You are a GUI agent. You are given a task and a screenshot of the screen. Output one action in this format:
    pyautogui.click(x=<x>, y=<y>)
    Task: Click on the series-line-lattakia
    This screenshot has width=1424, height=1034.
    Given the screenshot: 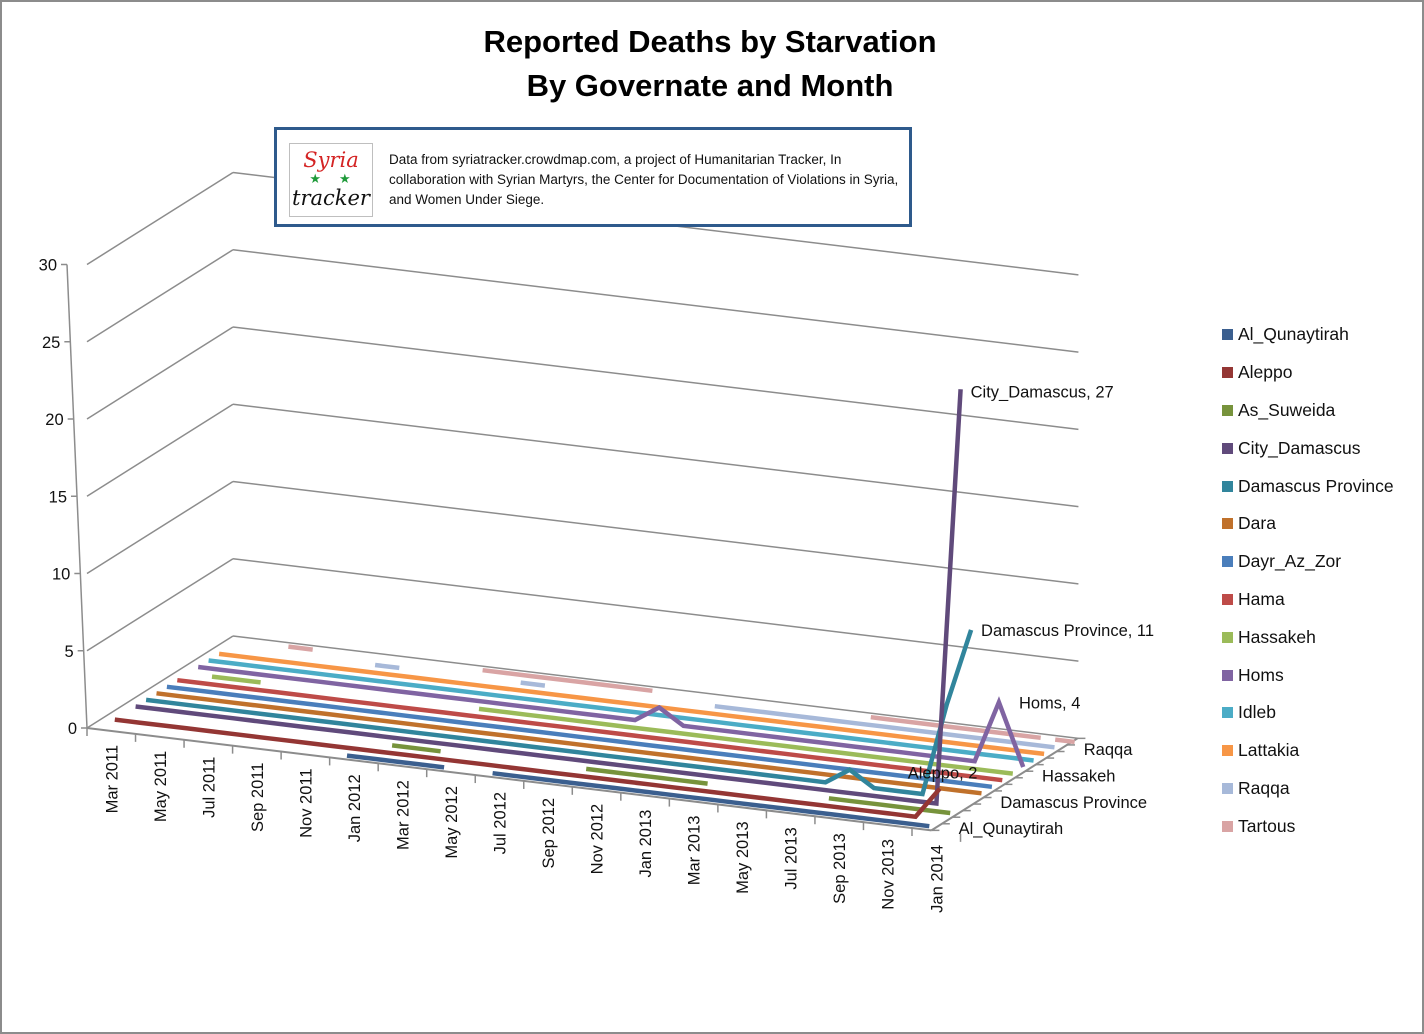 What is the action you would take?
    pyautogui.click(x=631, y=704)
    